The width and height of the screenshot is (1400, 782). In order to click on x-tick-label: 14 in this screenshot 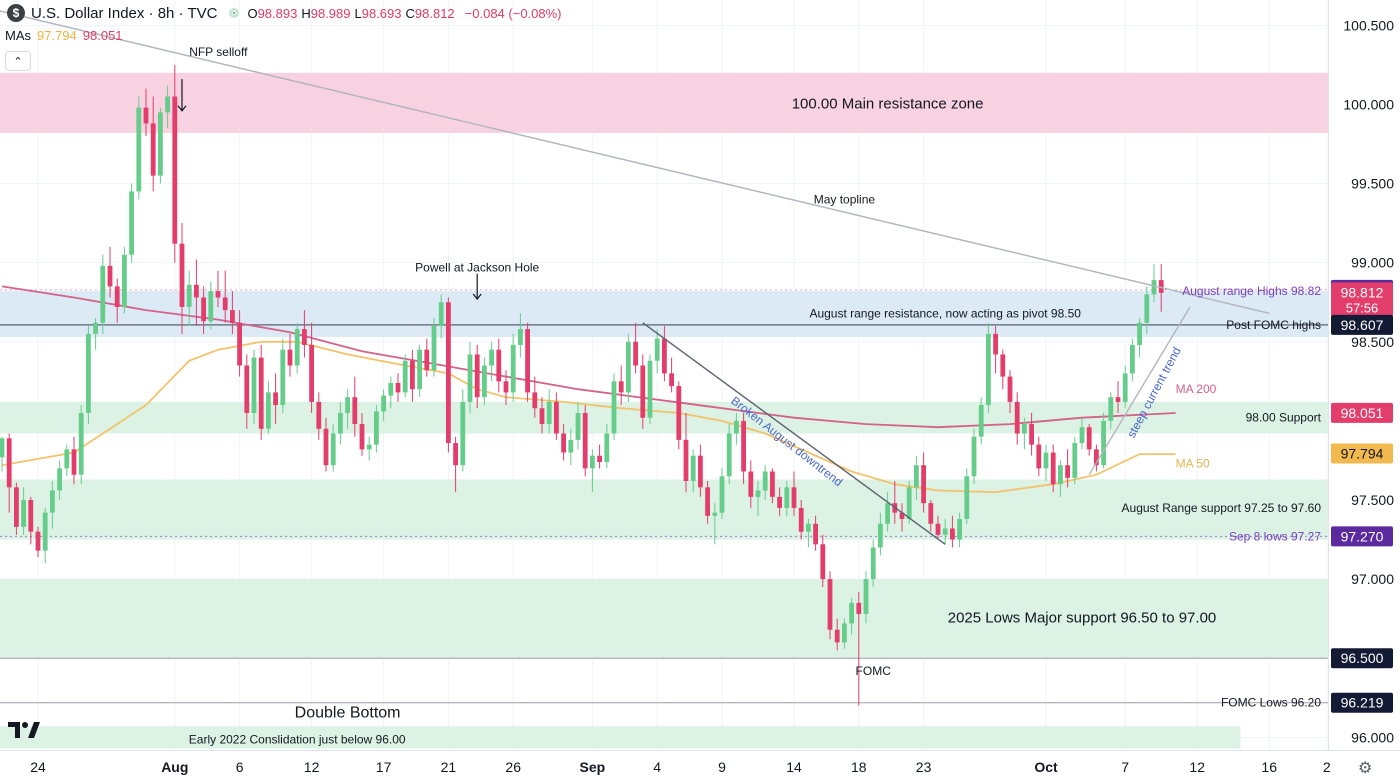, I will do `click(794, 767)`.